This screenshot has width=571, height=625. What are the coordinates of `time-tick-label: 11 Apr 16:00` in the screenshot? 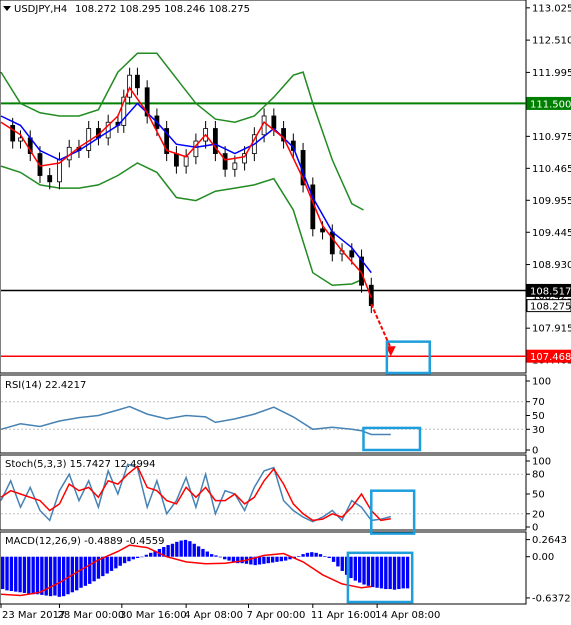 It's located at (343, 615).